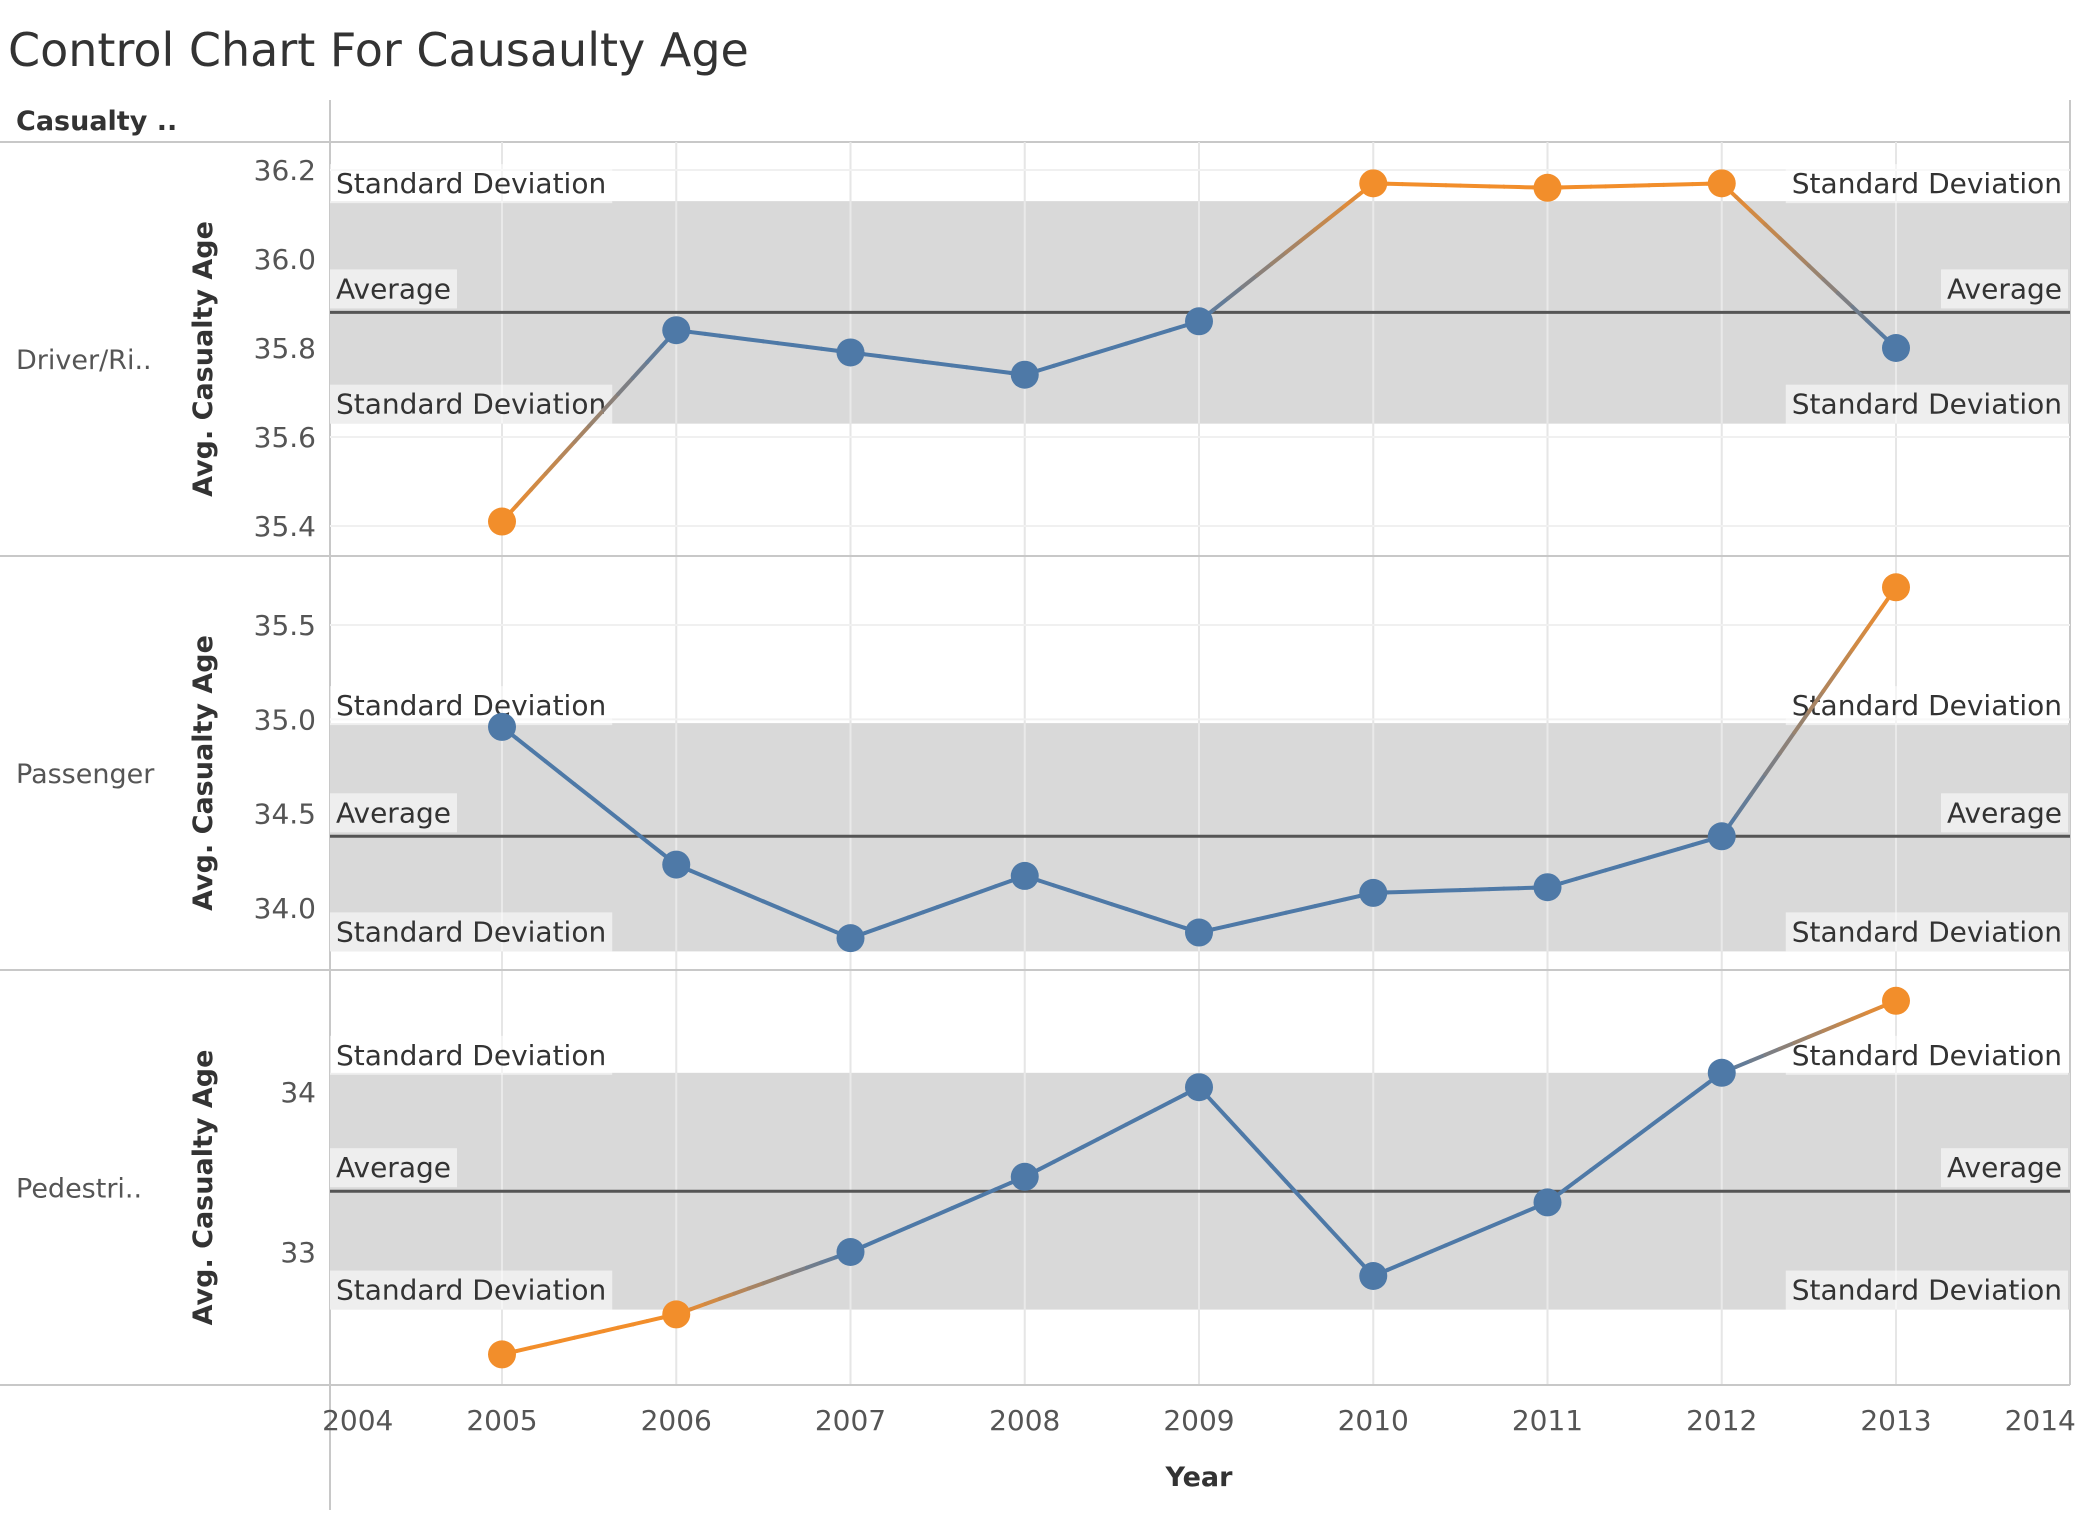 The image size is (2078, 1516). Describe the element at coordinates (84, 360) in the screenshot. I see `row-label: Driver/Ri..` at that location.